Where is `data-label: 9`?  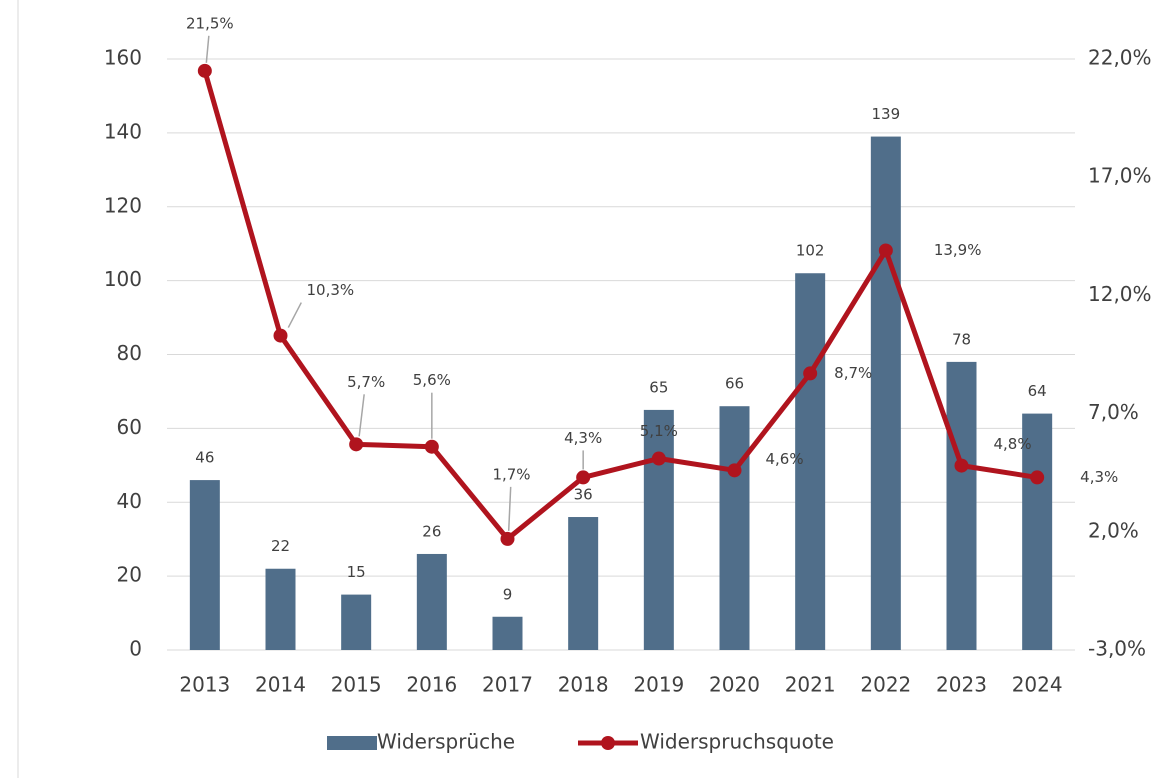 data-label: 9 is located at coordinates (508, 594).